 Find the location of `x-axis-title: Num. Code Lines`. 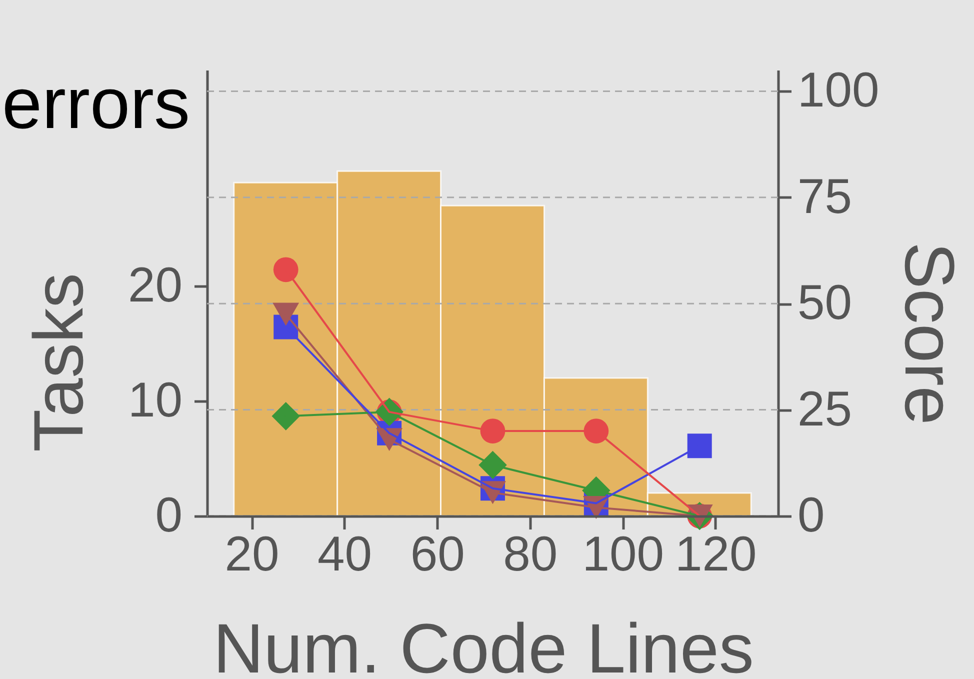

x-axis-title: Num. Code Lines is located at coordinates (483, 644).